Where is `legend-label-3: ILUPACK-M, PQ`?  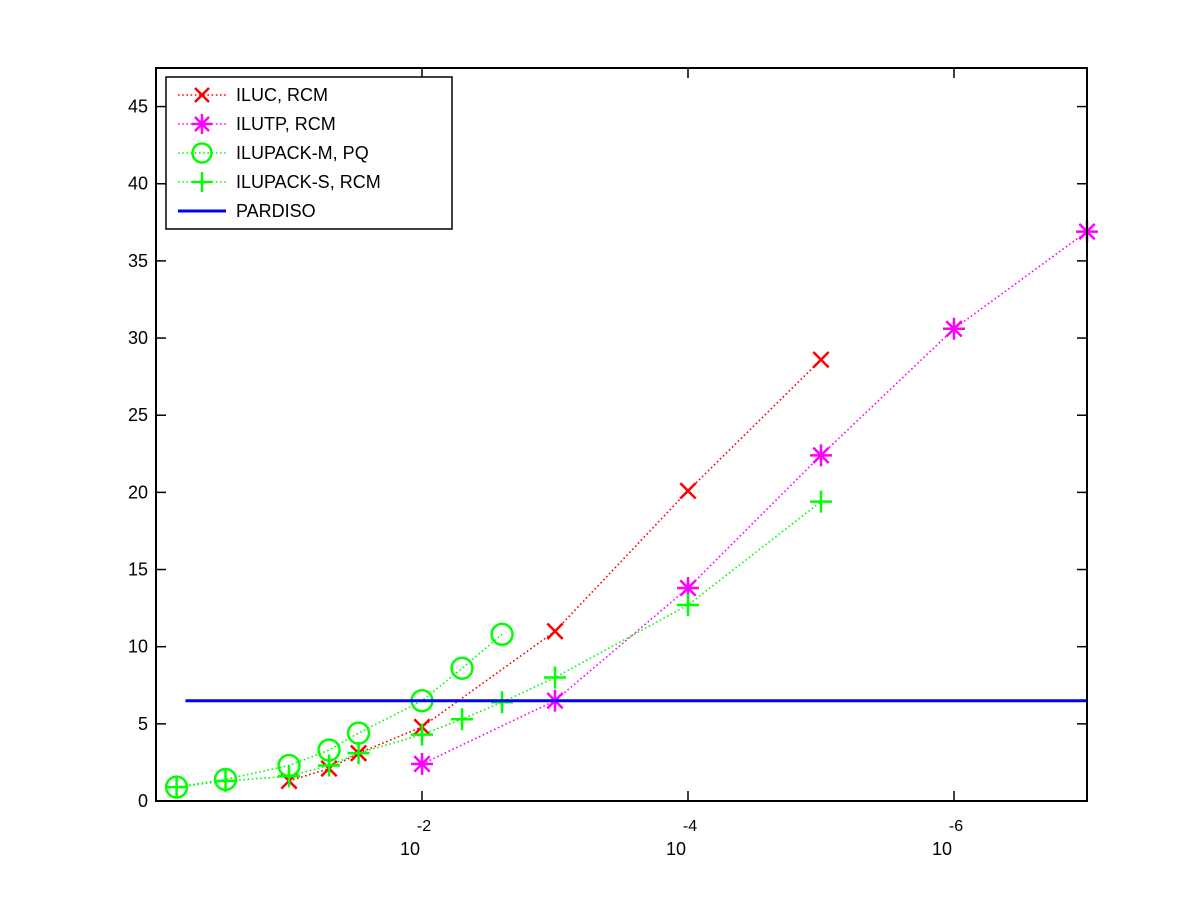
legend-label-3: ILUPACK-M, PQ is located at coordinates (302, 153).